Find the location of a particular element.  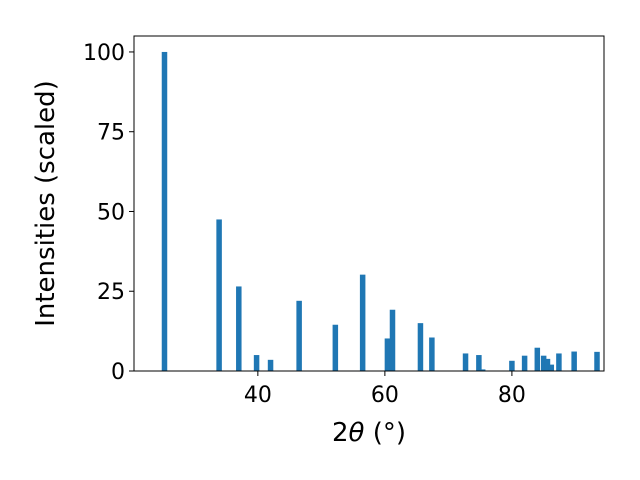

y-tick-label: 75 is located at coordinates (111, 133).